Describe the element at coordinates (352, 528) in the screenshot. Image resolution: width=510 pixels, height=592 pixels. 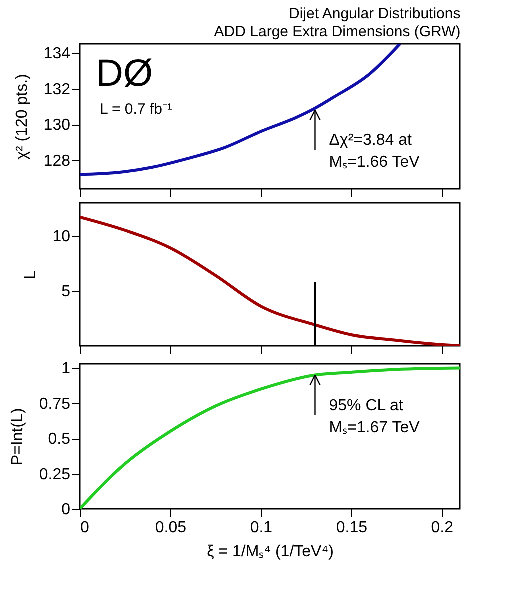
I see `x-tick-label: 0.15` at that location.